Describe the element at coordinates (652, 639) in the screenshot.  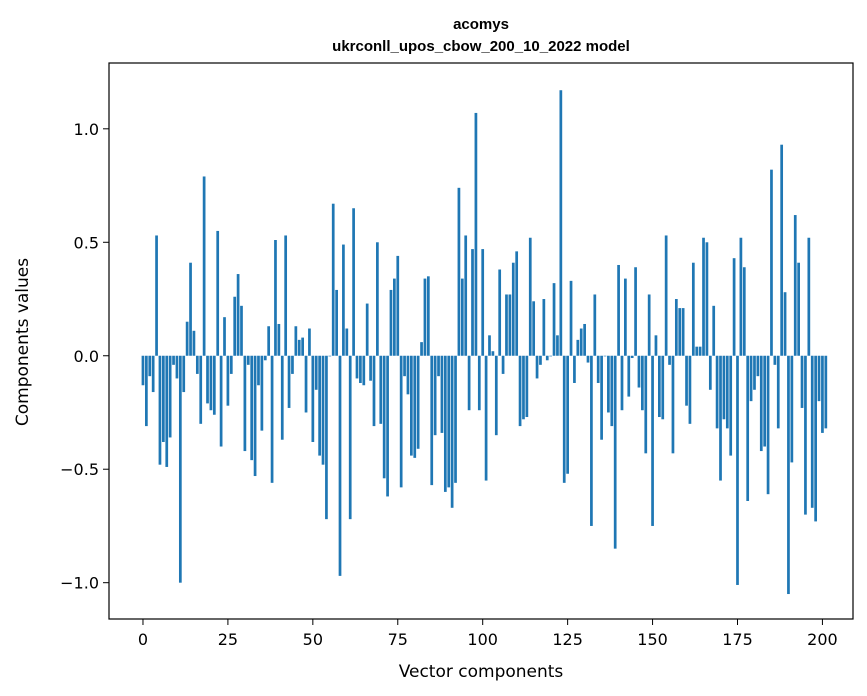
I see `x-tick-label: 150` at that location.